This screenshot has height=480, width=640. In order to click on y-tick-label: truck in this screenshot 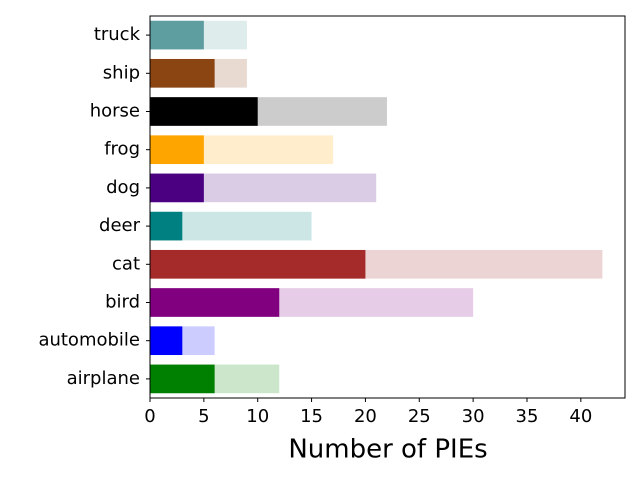, I will do `click(117, 34)`.